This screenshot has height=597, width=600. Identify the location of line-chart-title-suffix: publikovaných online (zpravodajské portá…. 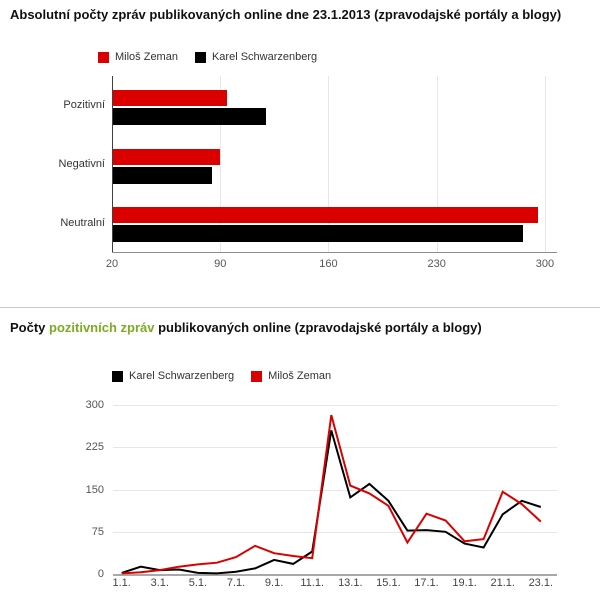
(318, 327).